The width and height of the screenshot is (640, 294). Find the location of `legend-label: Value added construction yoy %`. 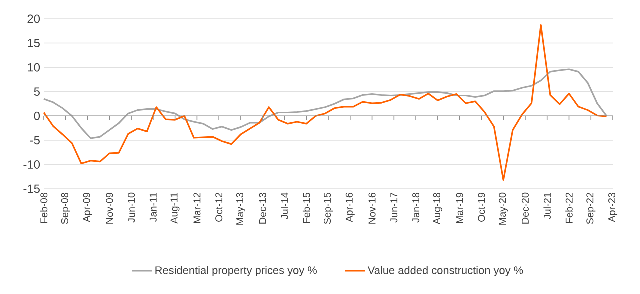

legend-label: Value added construction yoy % is located at coordinates (446, 271).